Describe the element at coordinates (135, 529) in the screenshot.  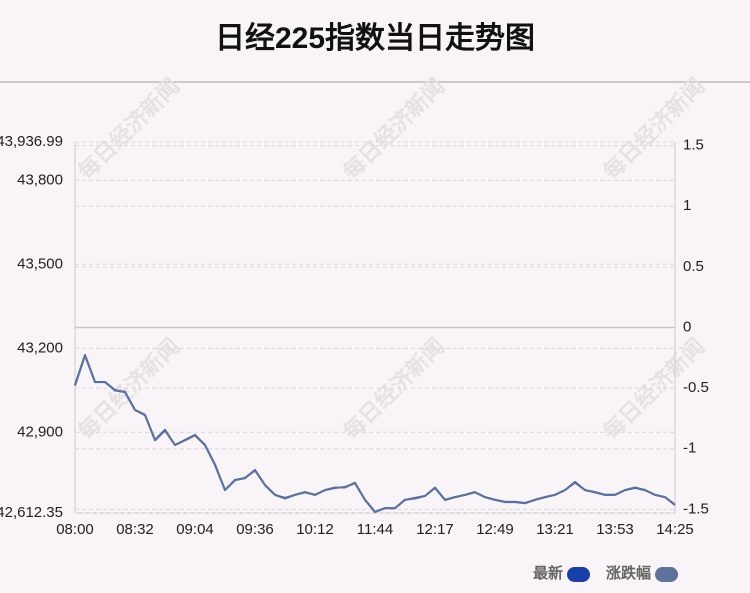
I see `x-tick-label: 08:32` at that location.